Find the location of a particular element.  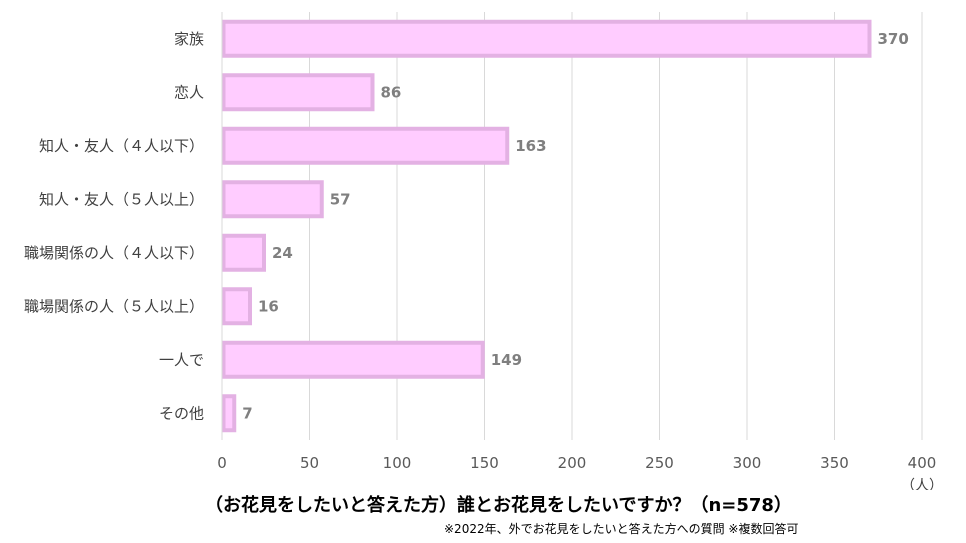

data-label: 163 is located at coordinates (530, 146).